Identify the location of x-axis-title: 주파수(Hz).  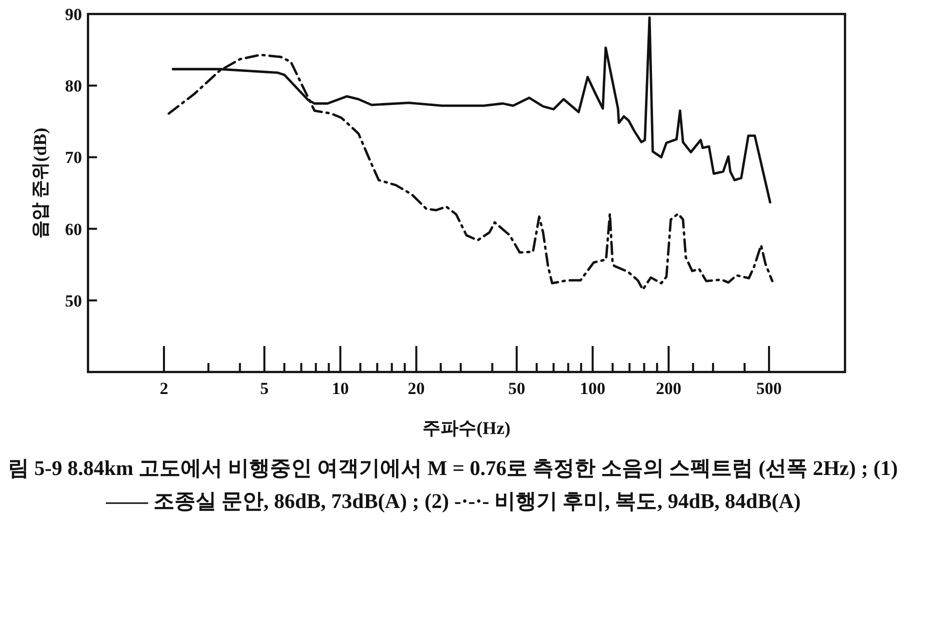
(466, 428).